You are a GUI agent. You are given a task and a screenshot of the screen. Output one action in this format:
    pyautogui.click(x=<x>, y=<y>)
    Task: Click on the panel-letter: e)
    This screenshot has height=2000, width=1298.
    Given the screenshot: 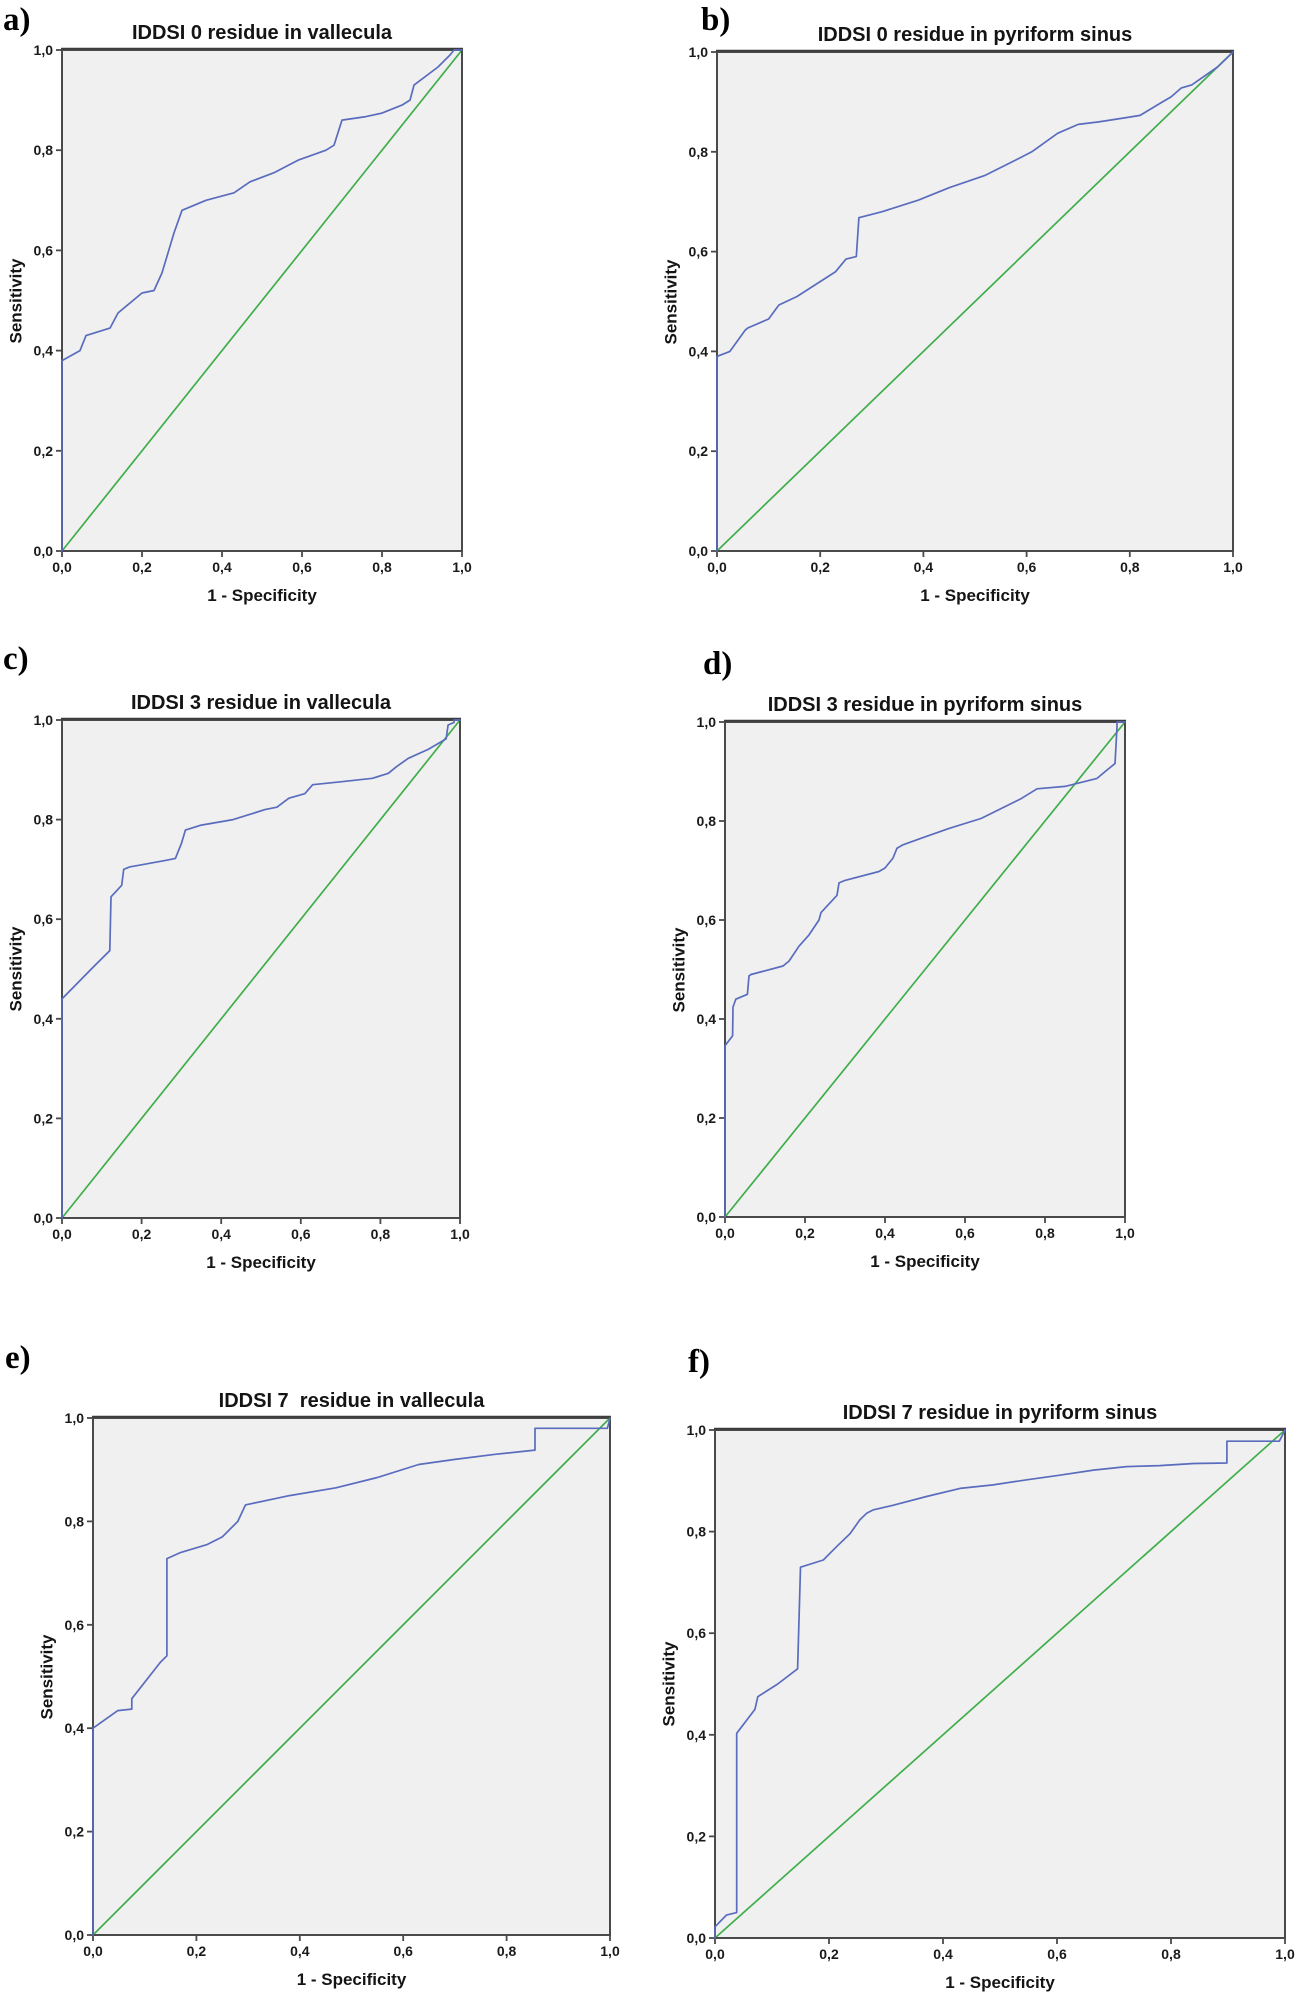 What is the action you would take?
    pyautogui.click(x=18, y=1358)
    